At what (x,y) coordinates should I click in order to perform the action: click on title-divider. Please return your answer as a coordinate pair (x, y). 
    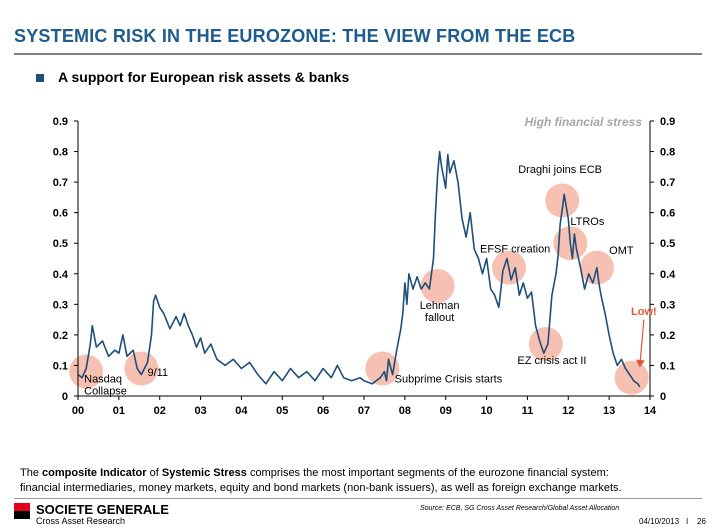
    Looking at the image, I should click on (358, 54).